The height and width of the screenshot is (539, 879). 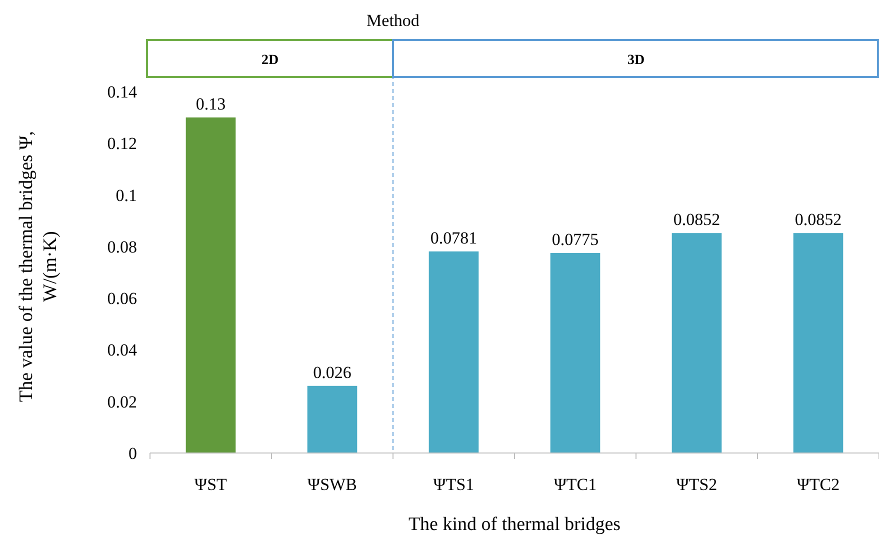 I want to click on y-tick-label: 0, so click(x=132, y=453).